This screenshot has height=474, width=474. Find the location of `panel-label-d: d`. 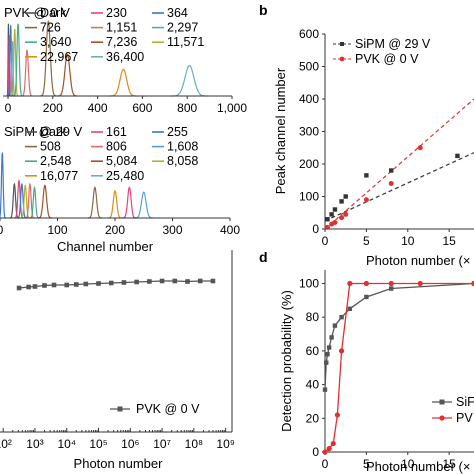

panel-label-d: d is located at coordinates (263, 257).